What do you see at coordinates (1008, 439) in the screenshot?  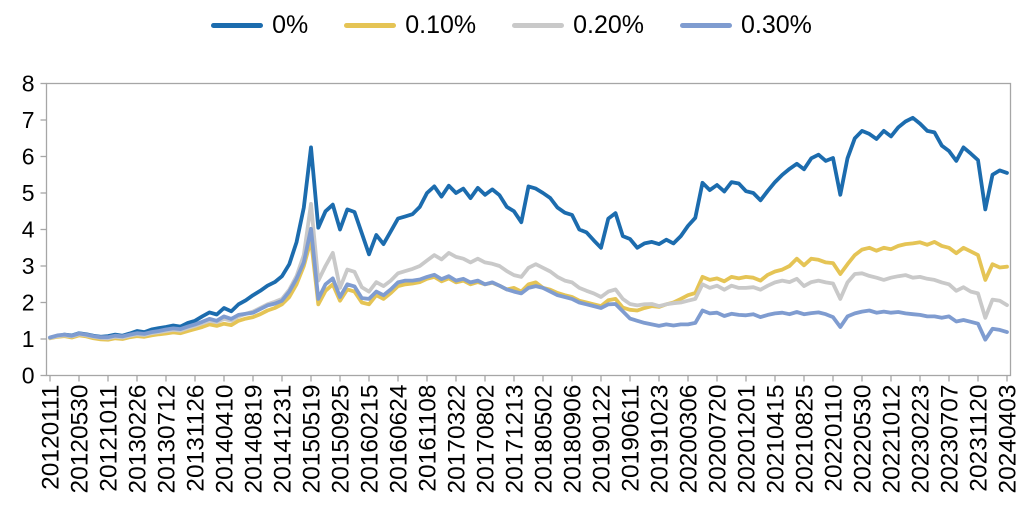 I see `x-axis-label: 20240403` at bounding box center [1008, 439].